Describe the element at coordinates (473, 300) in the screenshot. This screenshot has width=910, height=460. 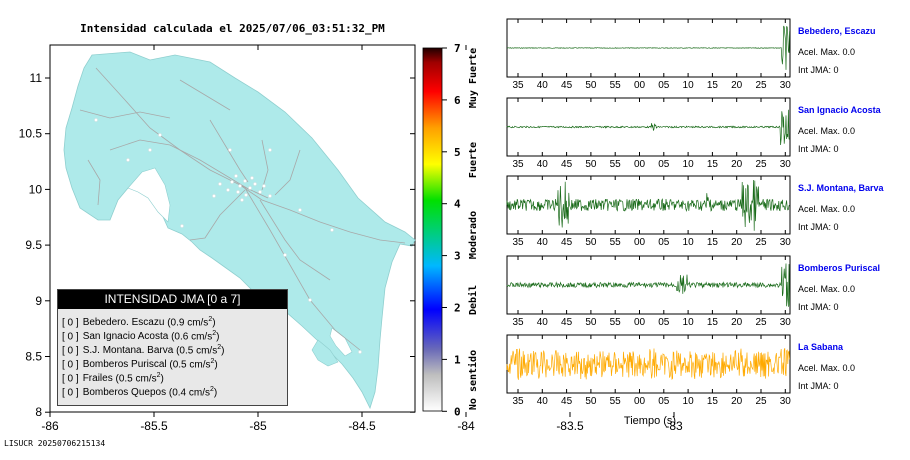
I see `colorbar-category-label: Debil` at that location.